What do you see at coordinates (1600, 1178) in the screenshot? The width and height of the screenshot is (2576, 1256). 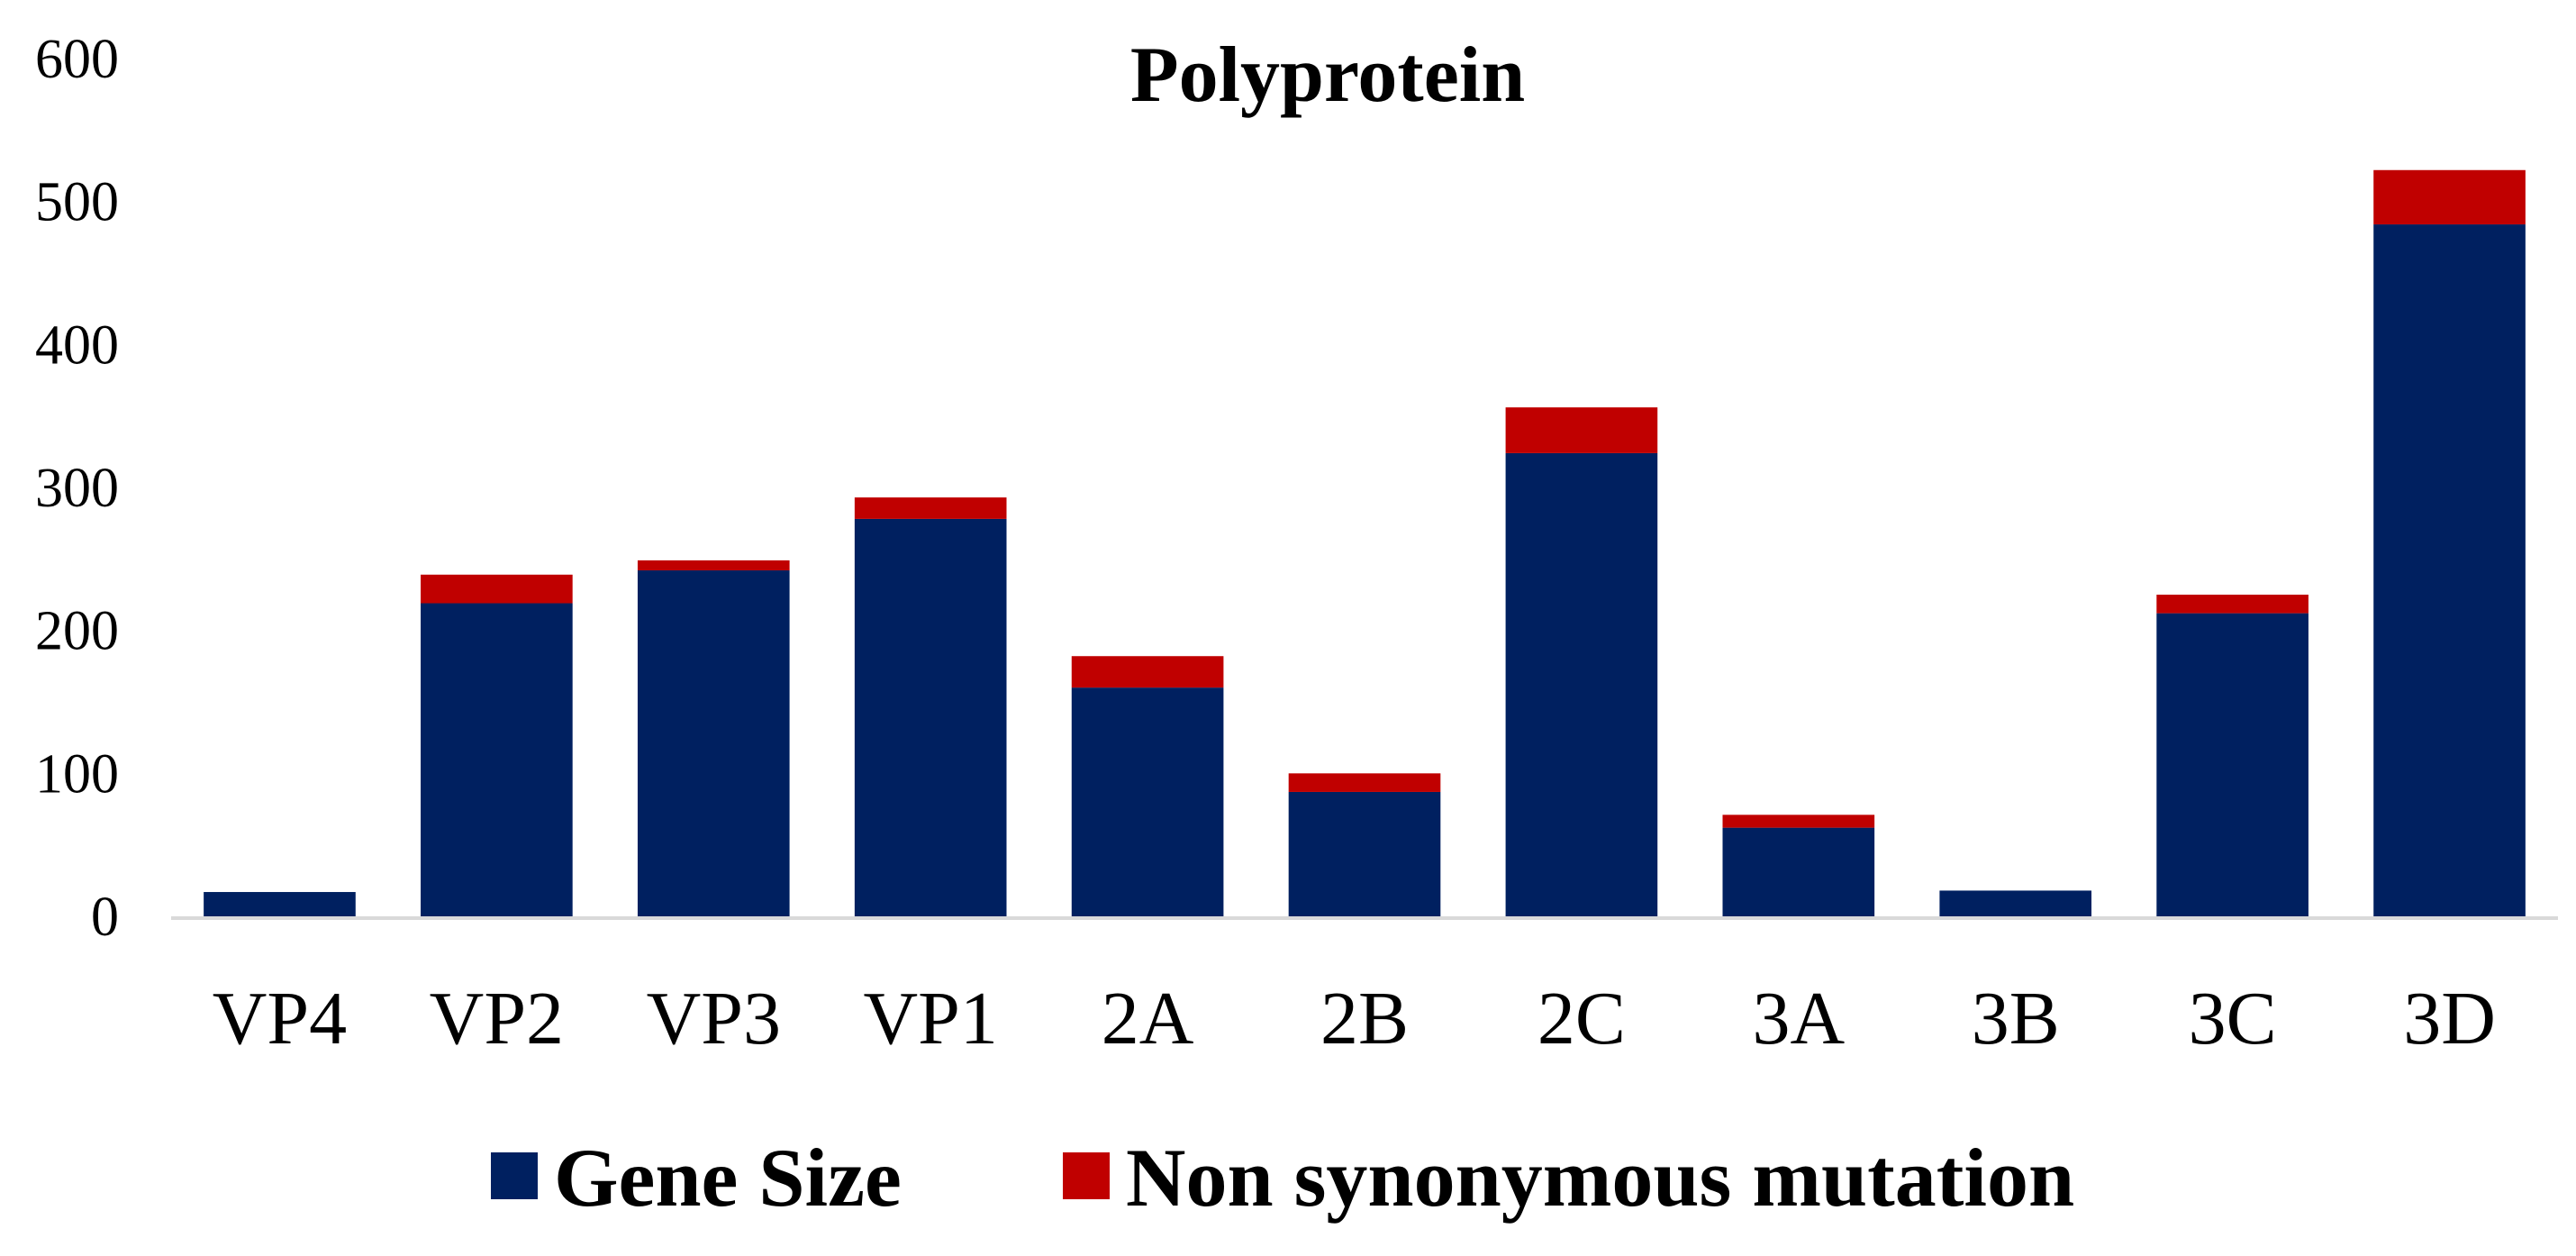 I see `legend-label: Non synonymous mutation` at bounding box center [1600, 1178].